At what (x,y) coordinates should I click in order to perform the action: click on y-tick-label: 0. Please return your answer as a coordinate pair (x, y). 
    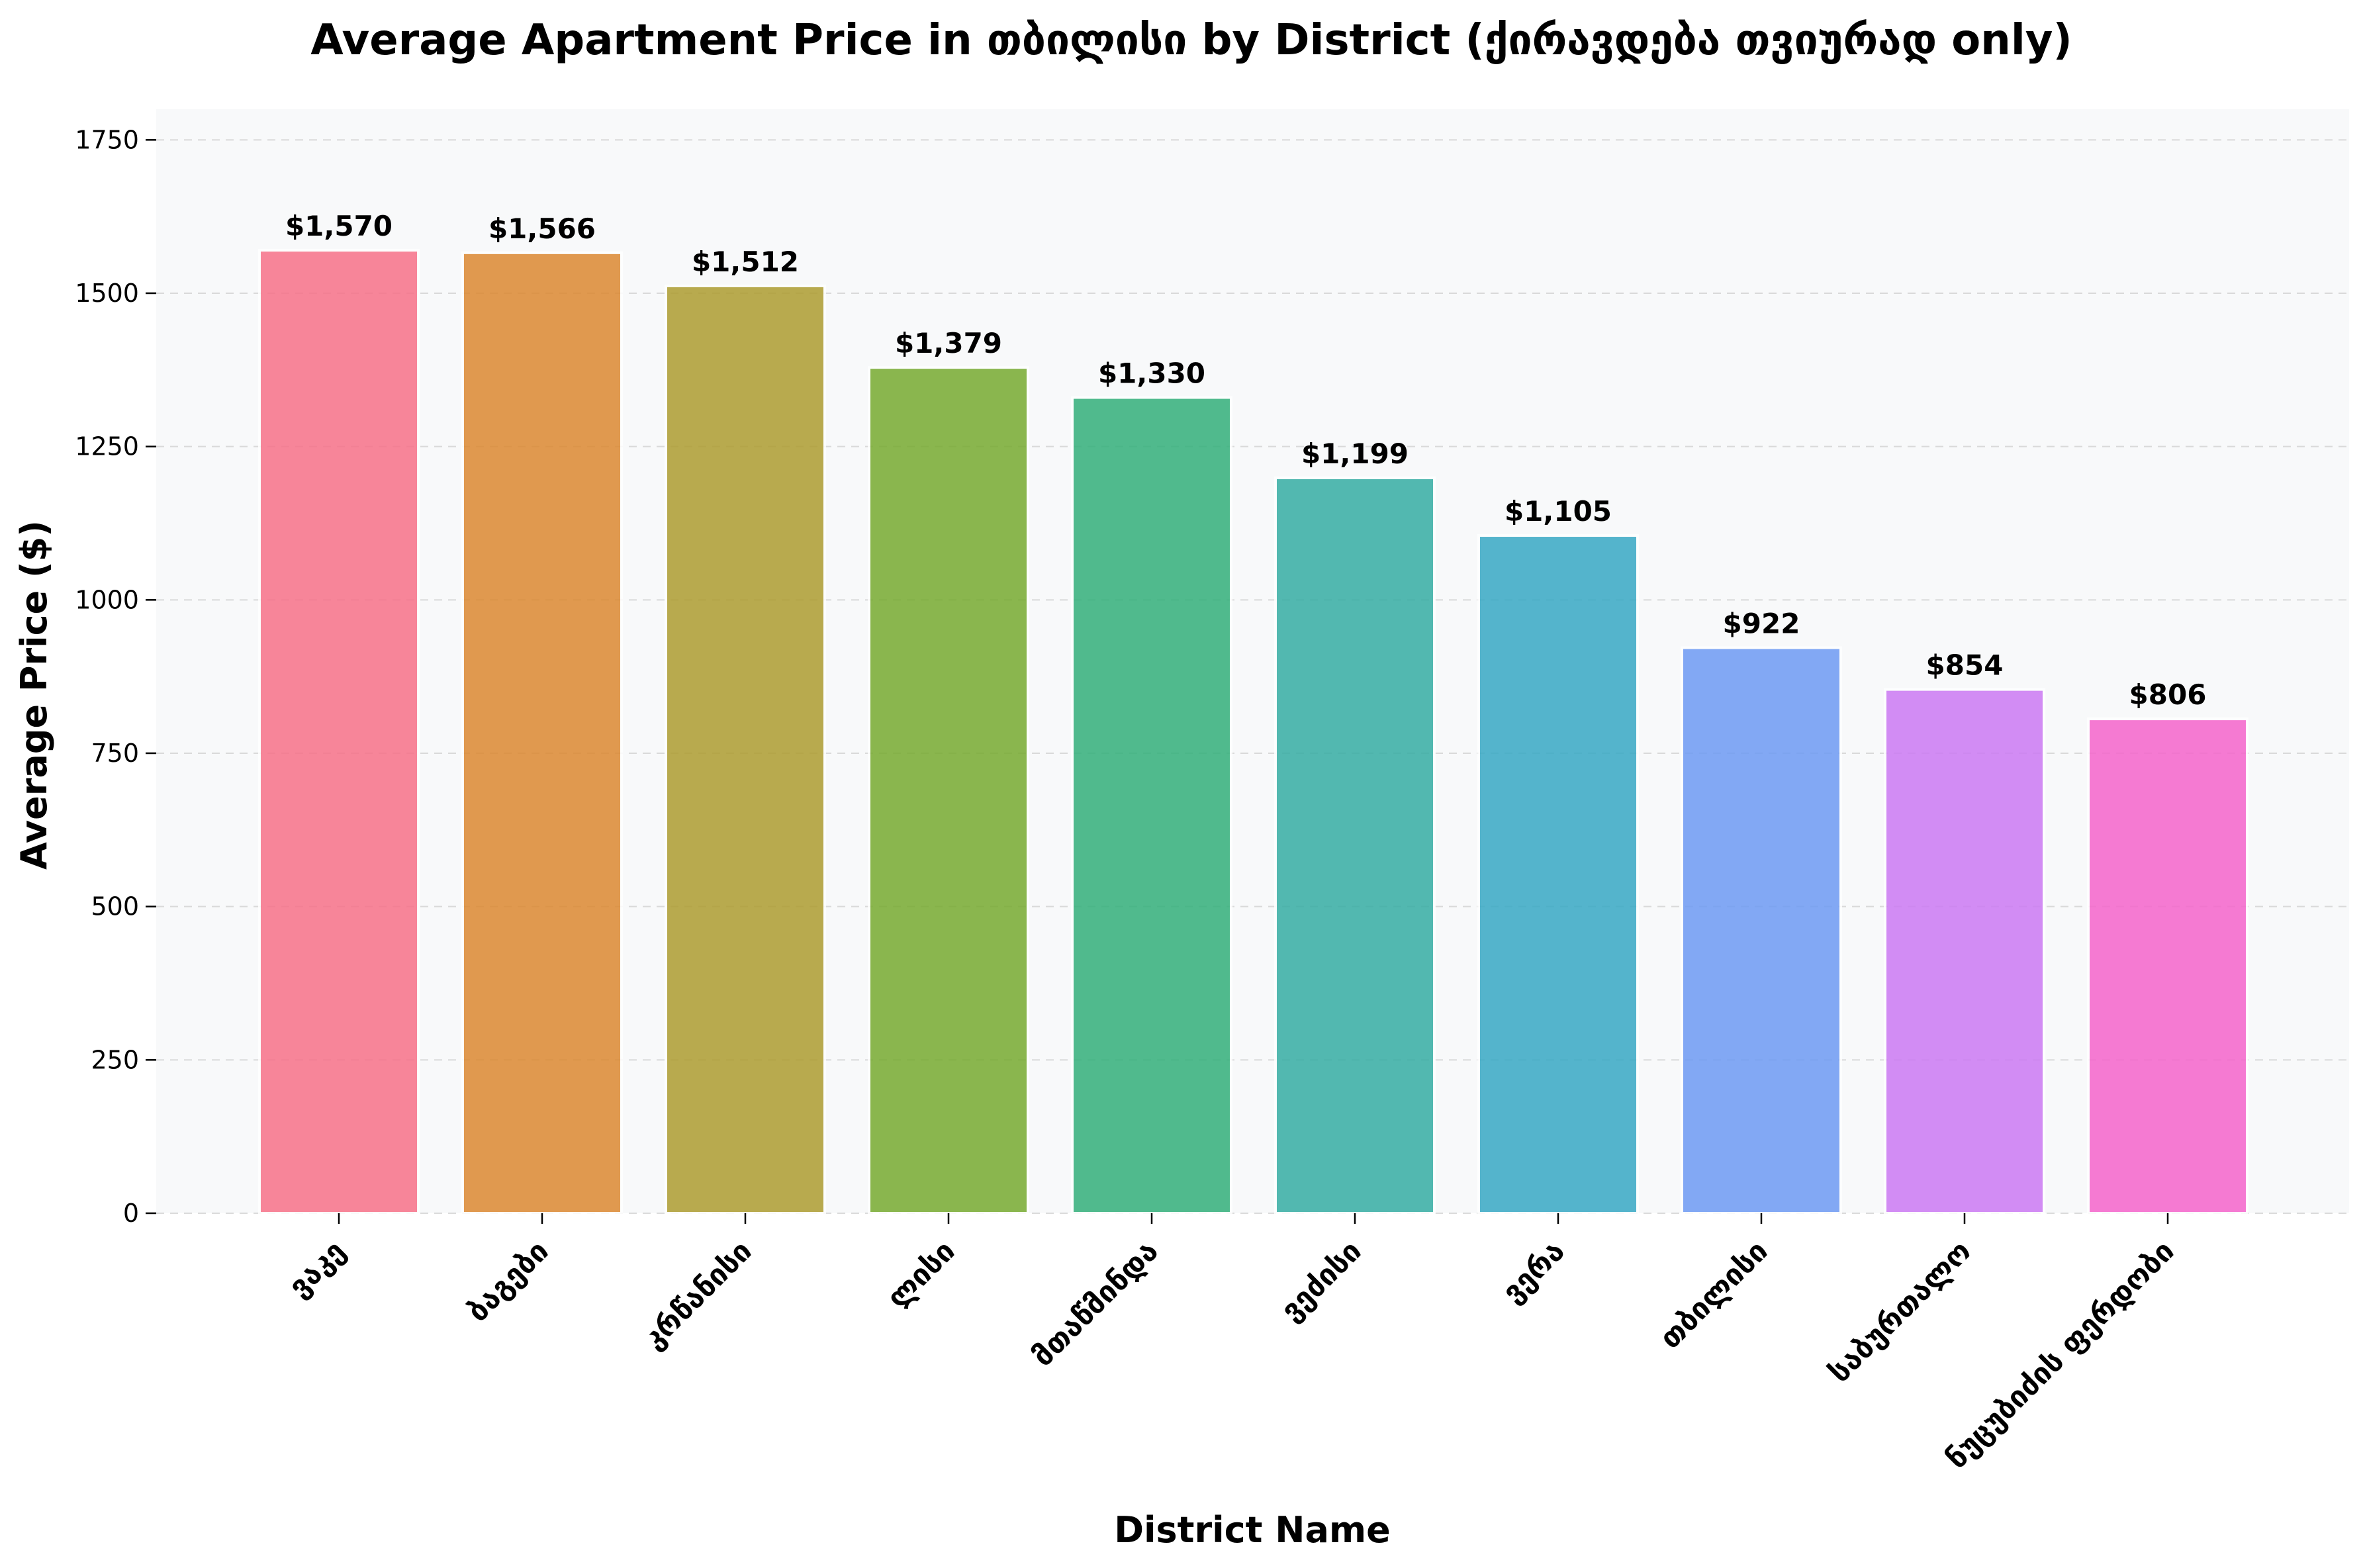
    Looking at the image, I should click on (131, 1213).